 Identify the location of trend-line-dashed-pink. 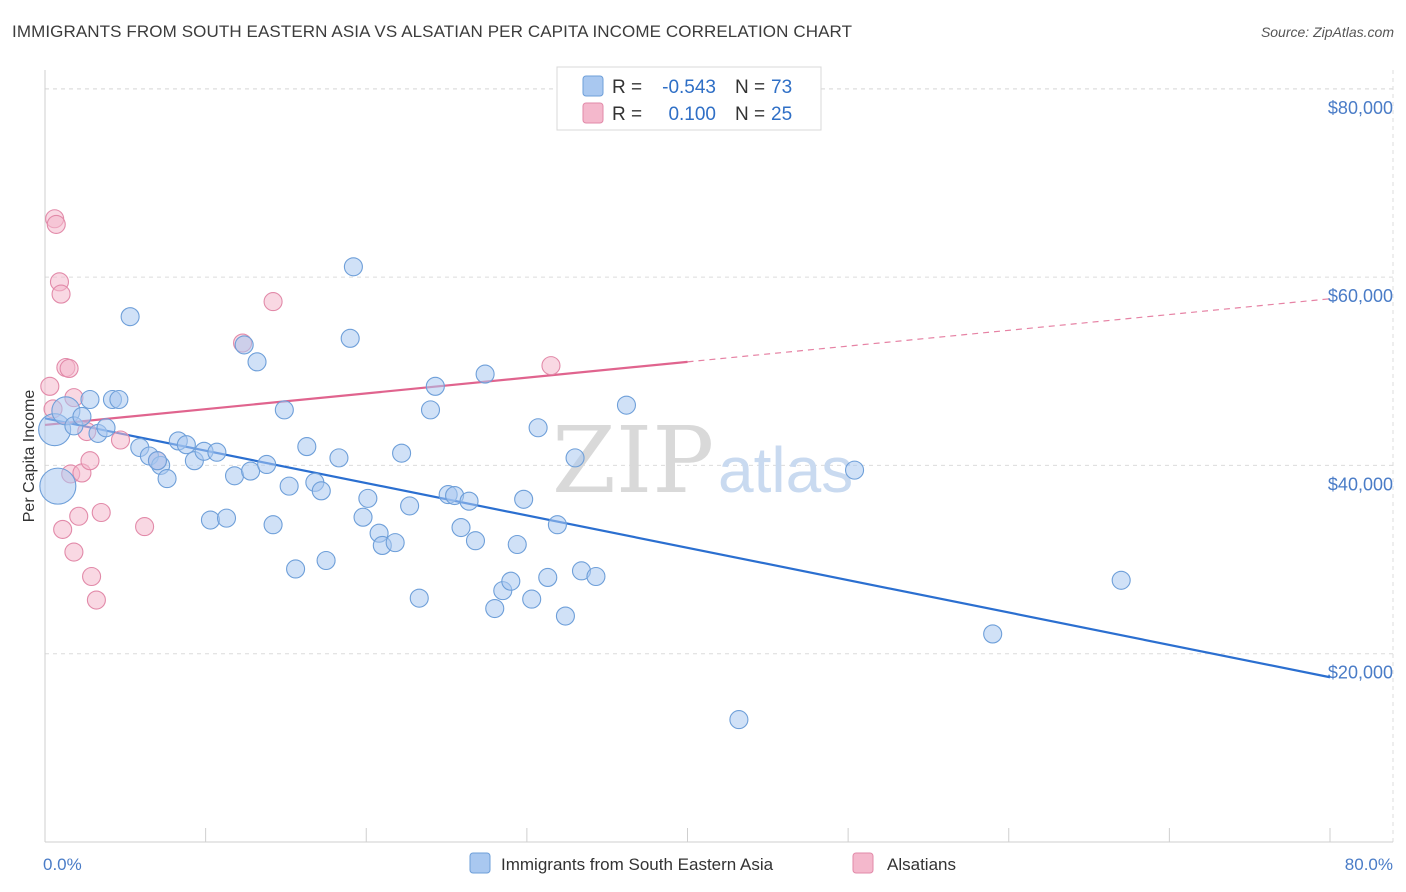
(1009, 330).